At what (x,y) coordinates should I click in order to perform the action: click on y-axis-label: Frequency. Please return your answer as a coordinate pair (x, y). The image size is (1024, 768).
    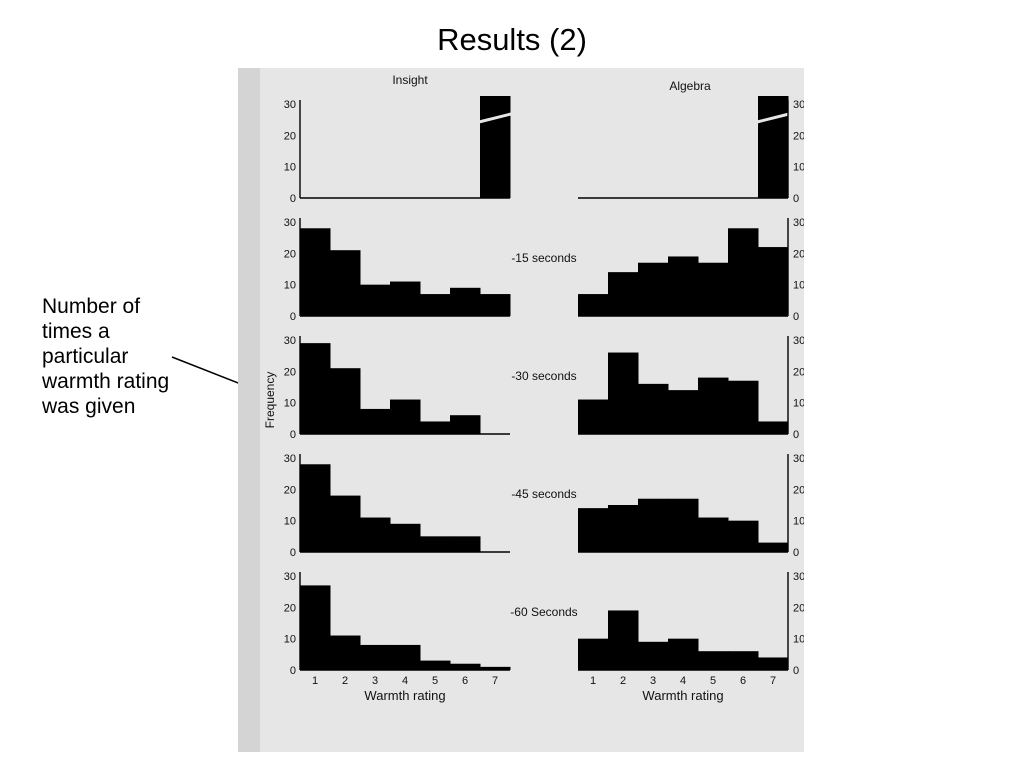
    Looking at the image, I should click on (270, 400).